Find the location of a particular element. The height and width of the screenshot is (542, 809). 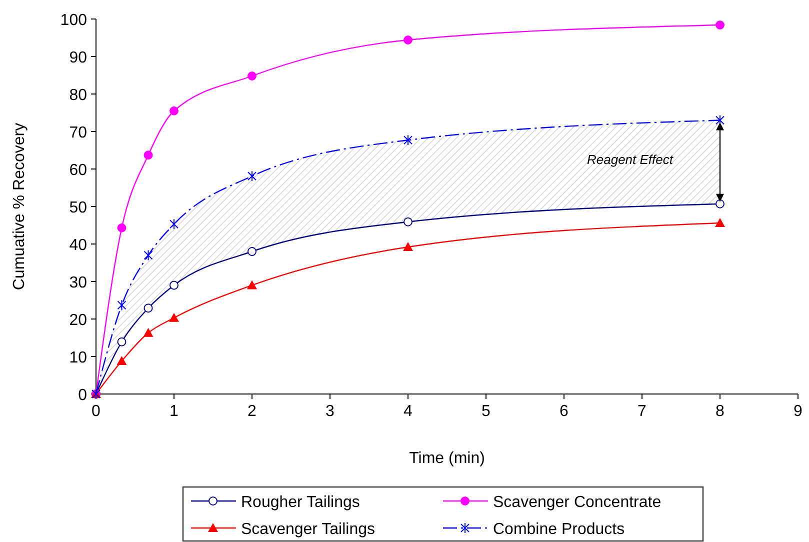

y-tick-label: 0 is located at coordinates (83, 395).